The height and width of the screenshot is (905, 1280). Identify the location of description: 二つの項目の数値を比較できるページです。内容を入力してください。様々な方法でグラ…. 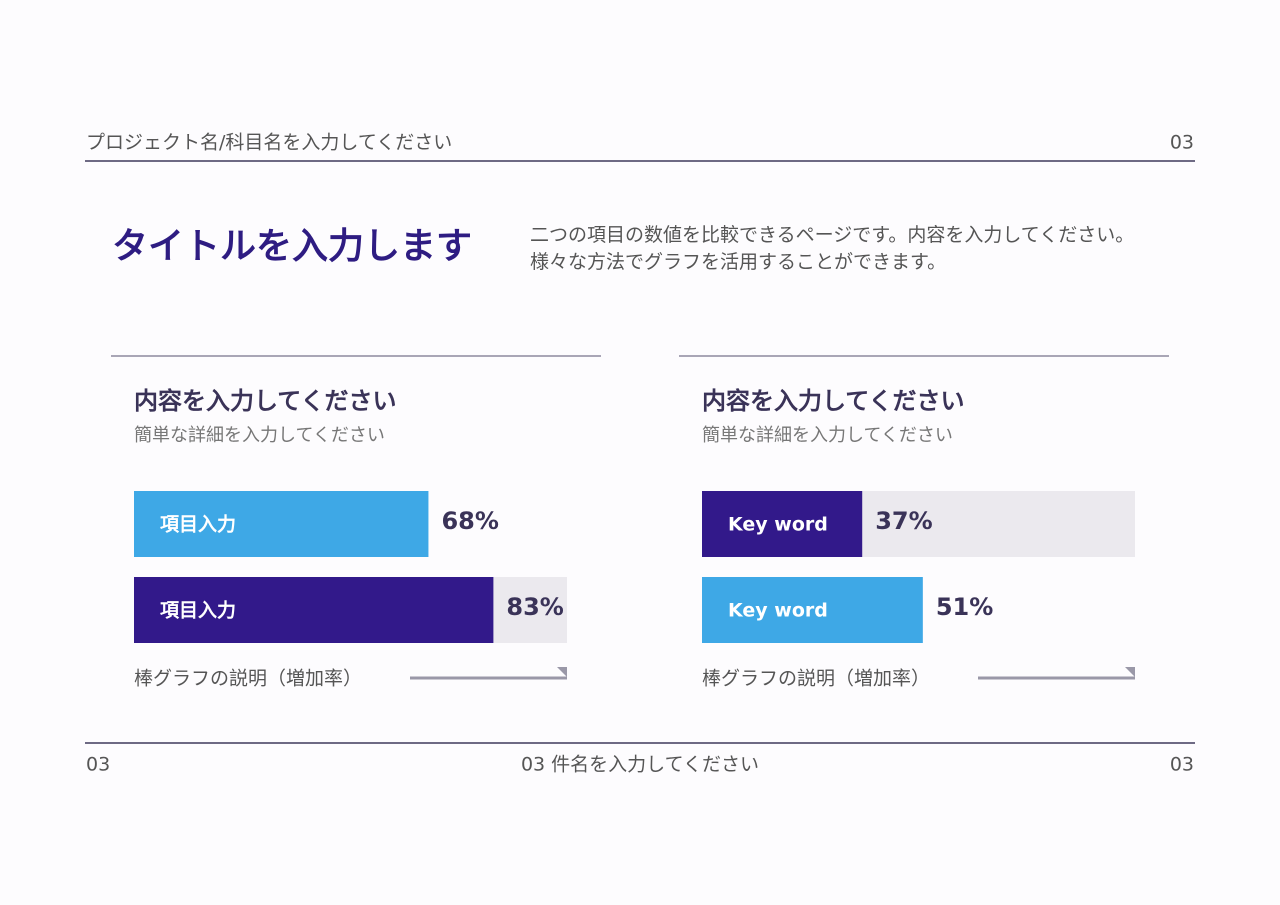
(832, 248).